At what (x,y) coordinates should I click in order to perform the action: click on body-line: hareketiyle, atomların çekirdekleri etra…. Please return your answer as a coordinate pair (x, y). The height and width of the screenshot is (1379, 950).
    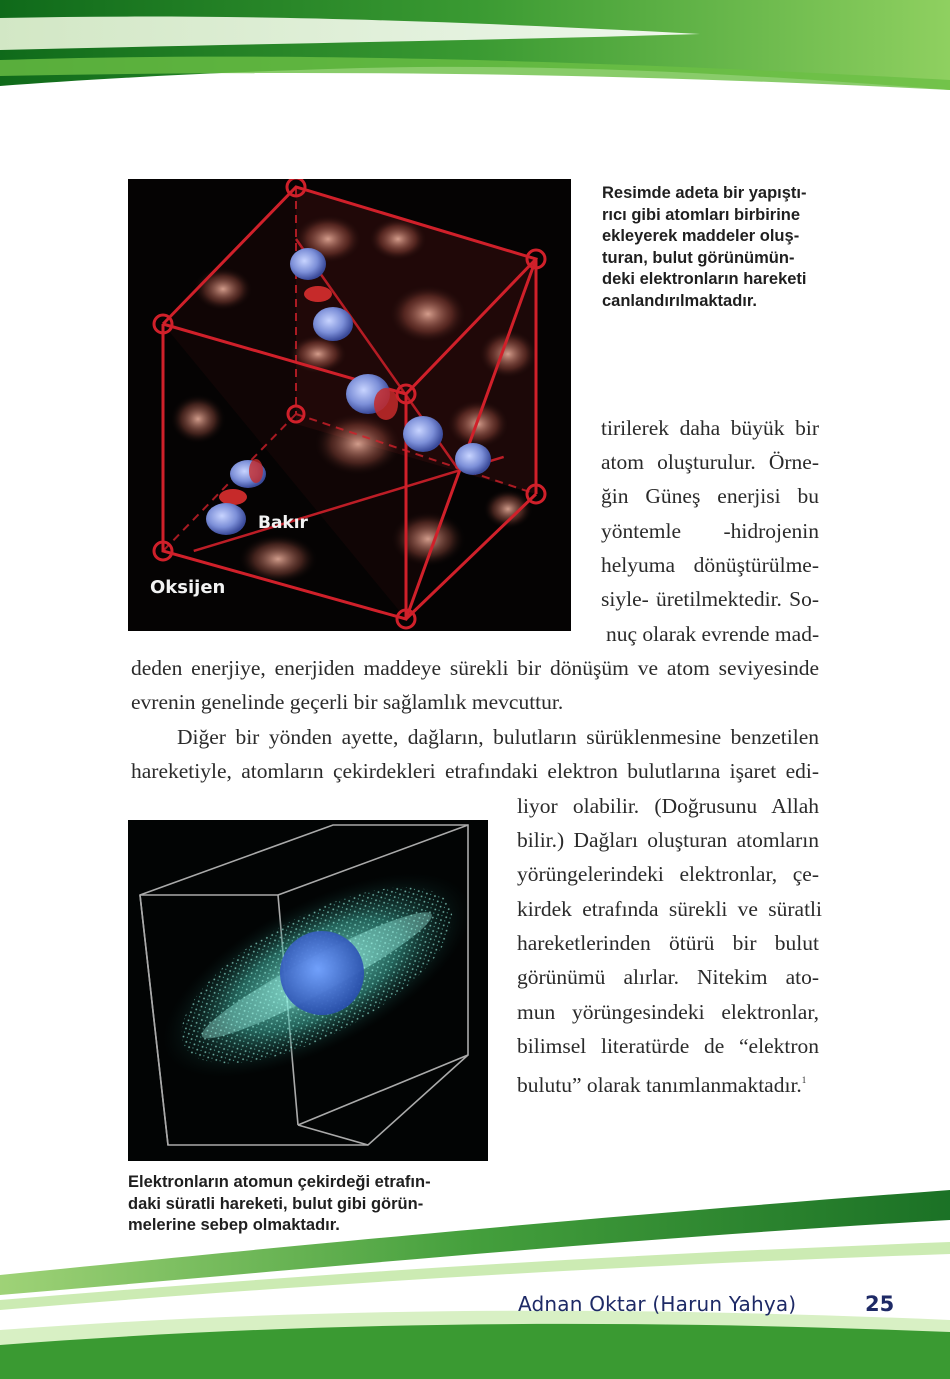
    Looking at the image, I should click on (475, 771).